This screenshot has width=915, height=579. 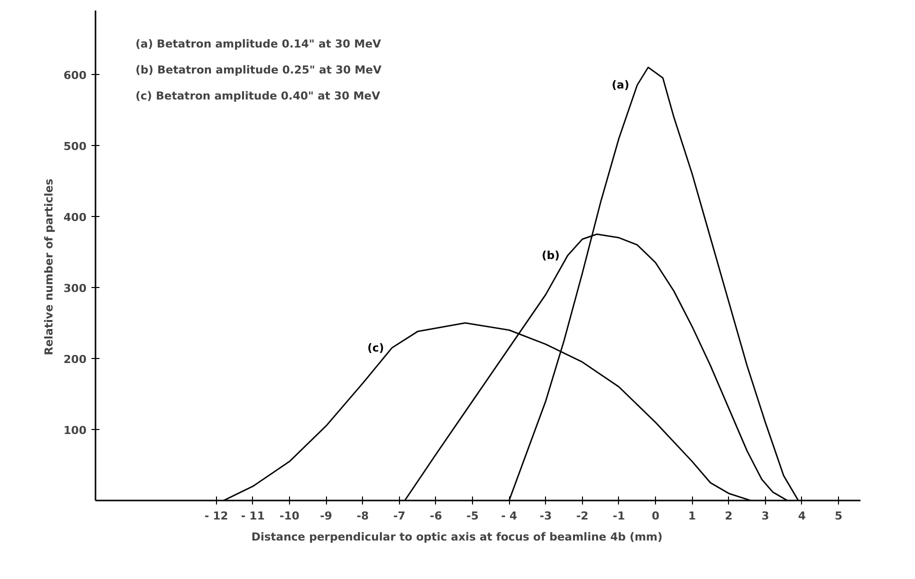 I want to click on x-tick-label: - 4, so click(x=509, y=516).